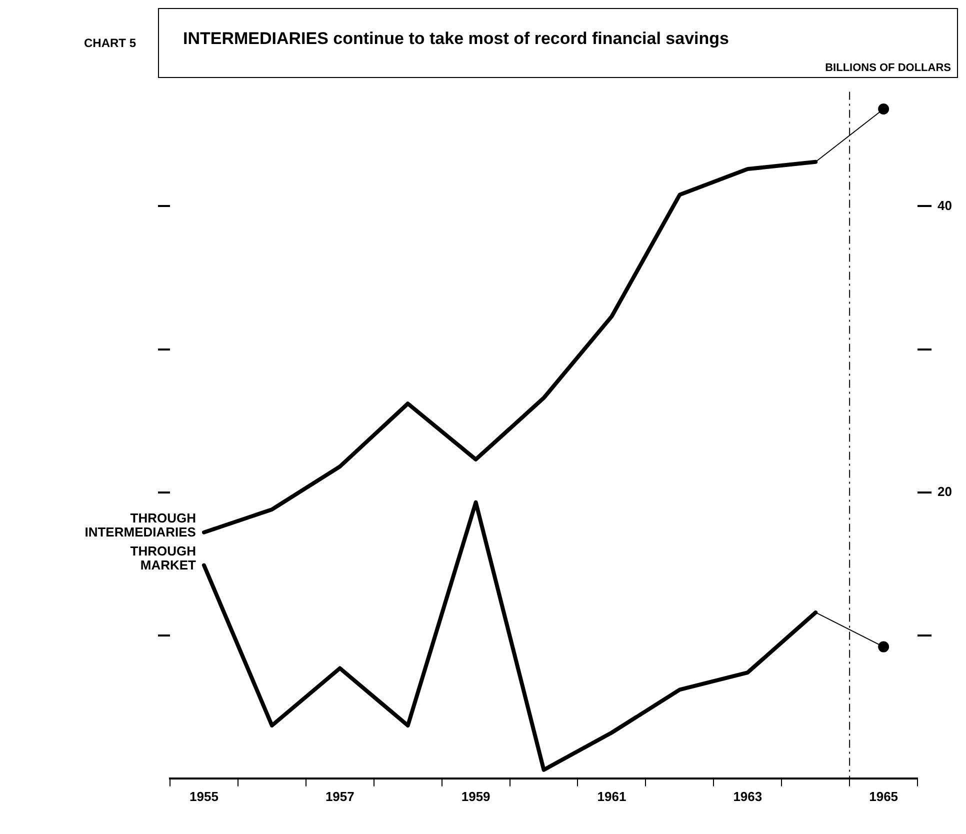 Image resolution: width=966 pixels, height=834 pixels. I want to click on chart-title: INTERMEDIARIES continue to take most of record financial savings, so click(456, 39).